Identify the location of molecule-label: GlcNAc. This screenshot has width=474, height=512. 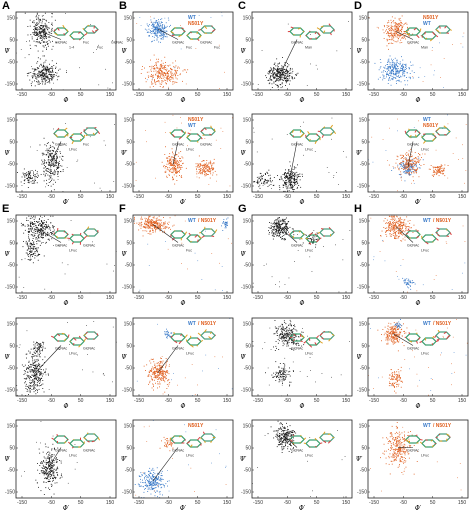
(61, 145).